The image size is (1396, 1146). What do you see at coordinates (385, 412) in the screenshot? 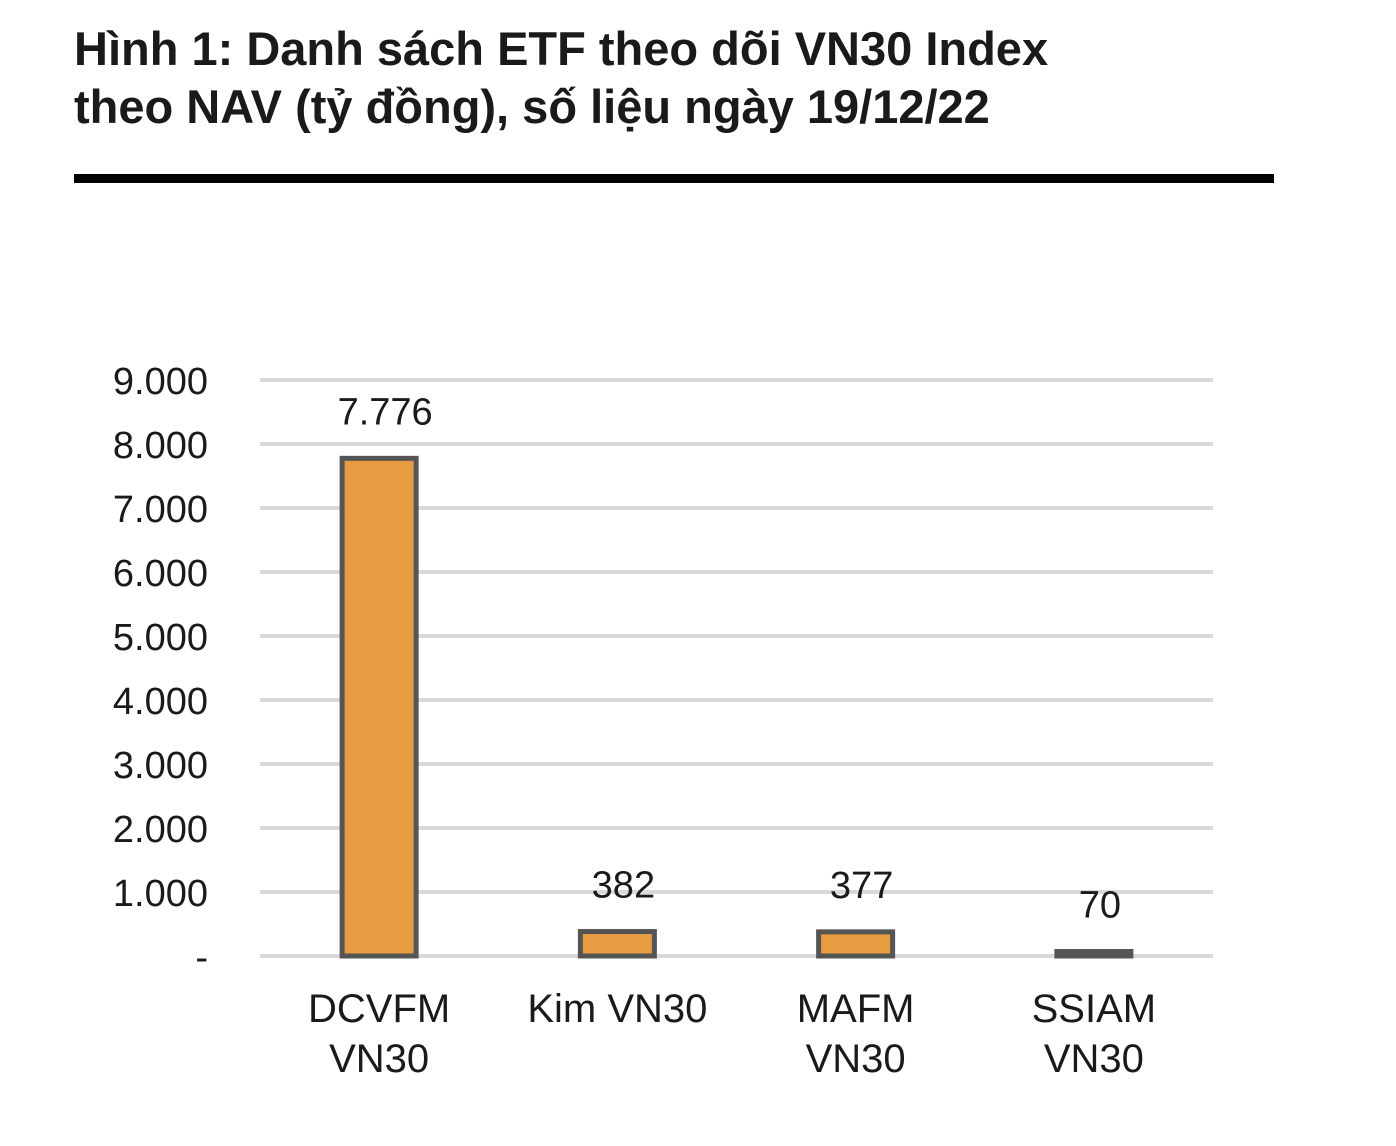
I see `data-label: 7.776` at bounding box center [385, 412].